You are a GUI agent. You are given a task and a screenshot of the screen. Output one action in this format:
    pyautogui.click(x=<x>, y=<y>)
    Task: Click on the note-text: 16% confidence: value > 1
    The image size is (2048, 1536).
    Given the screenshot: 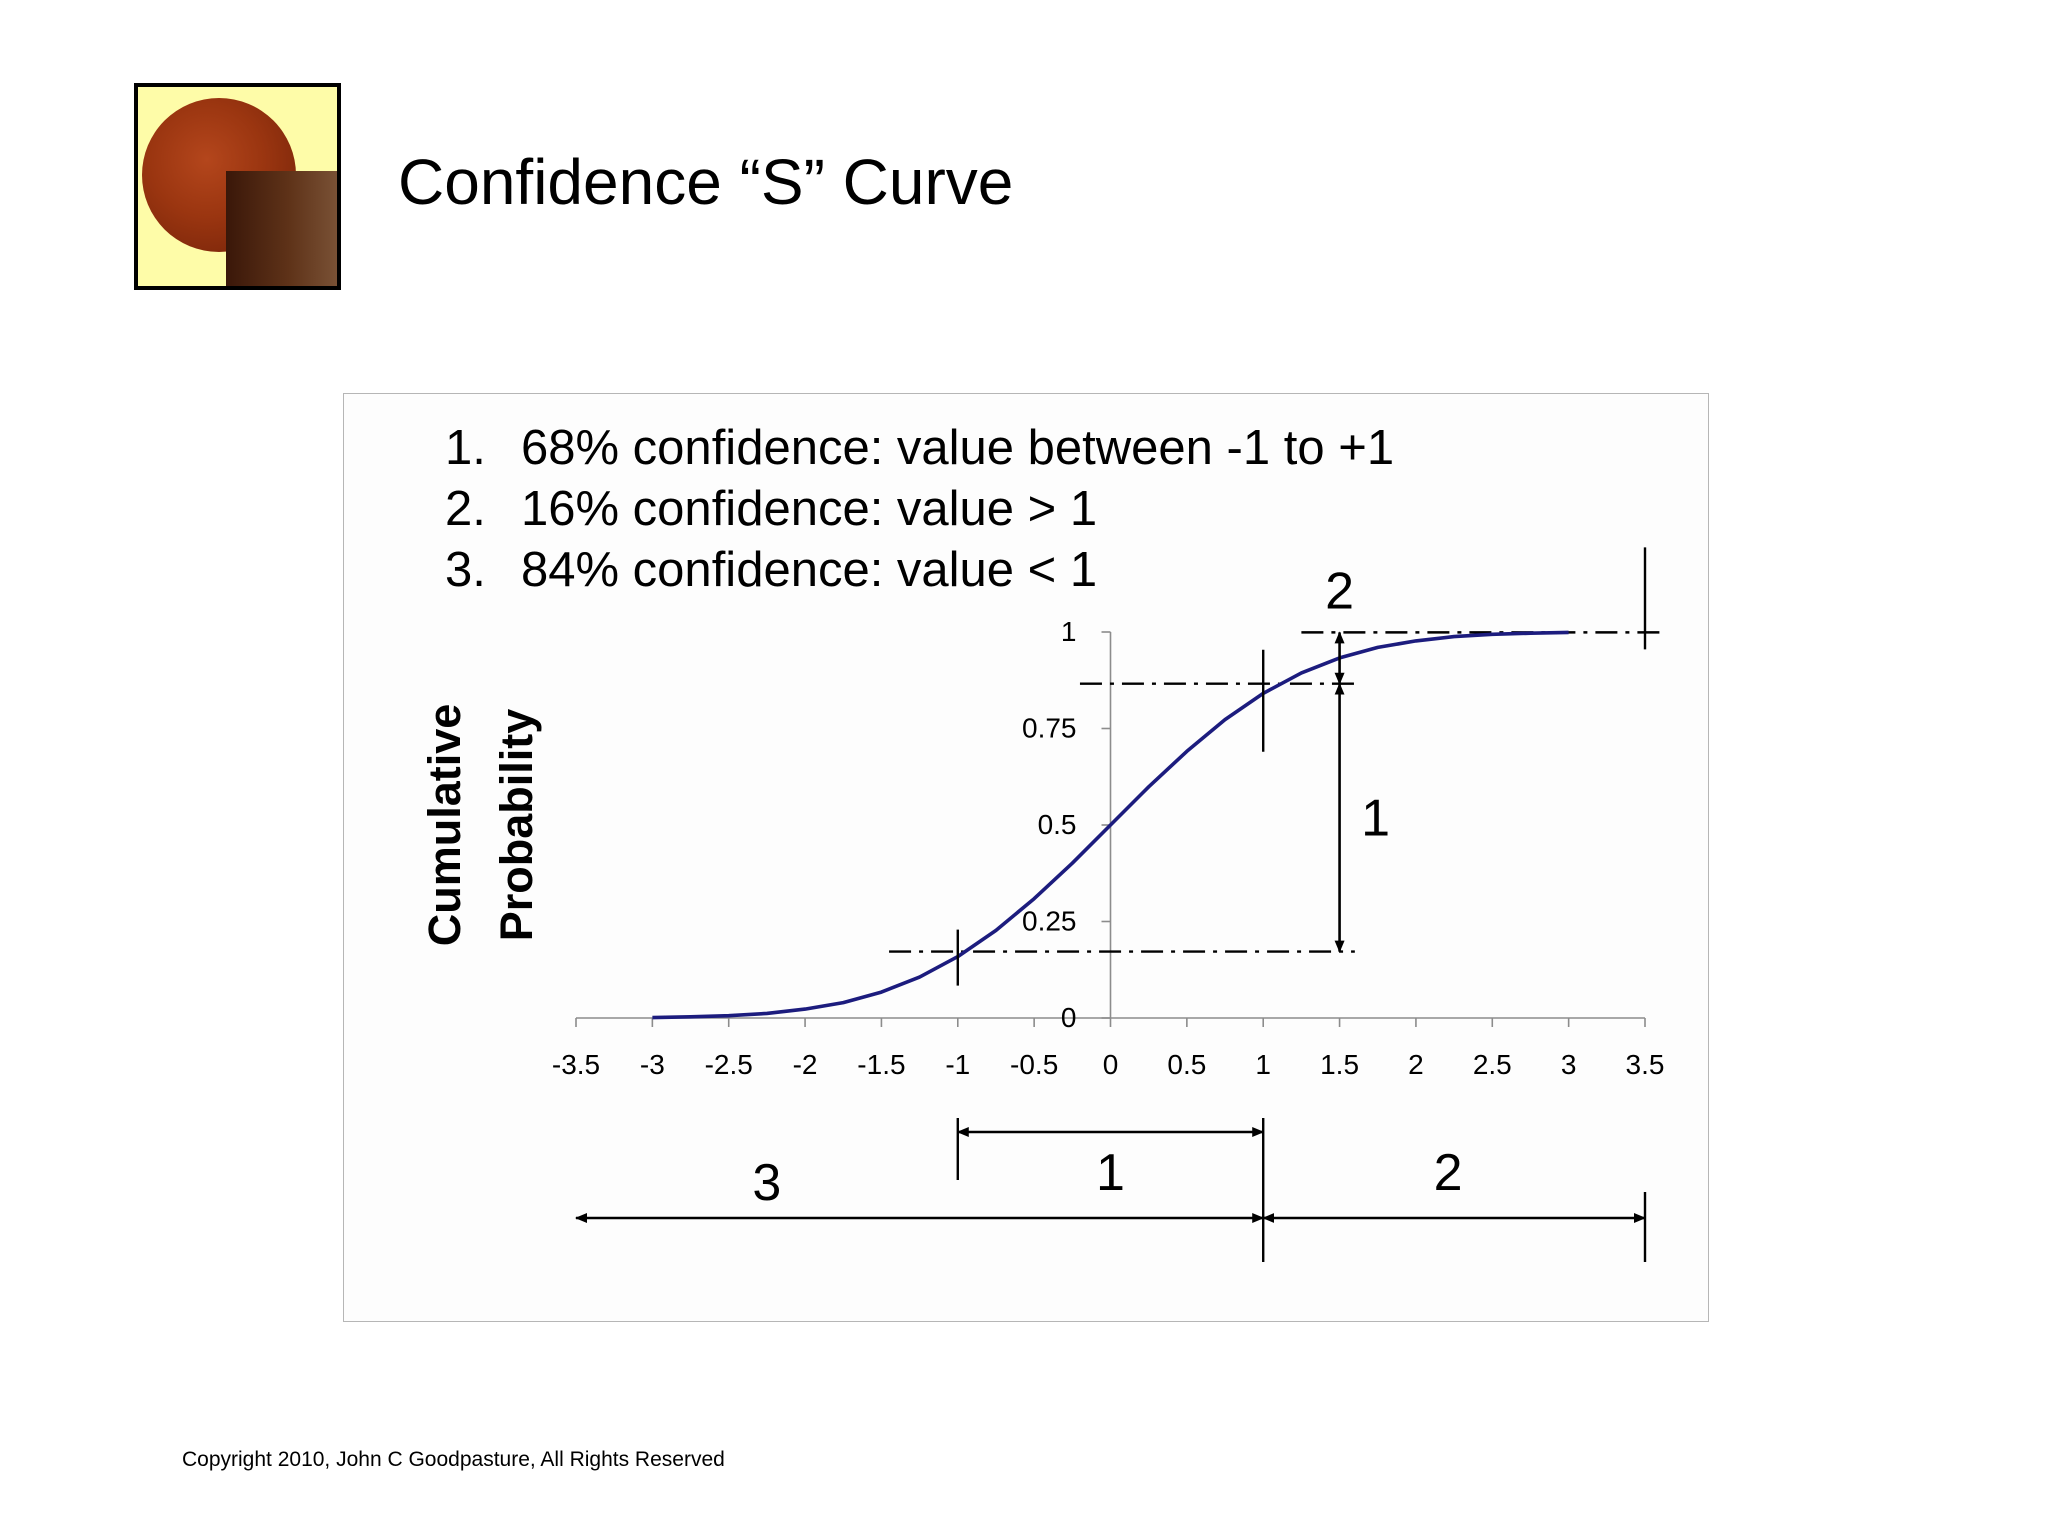 What is the action you would take?
    pyautogui.click(x=809, y=509)
    